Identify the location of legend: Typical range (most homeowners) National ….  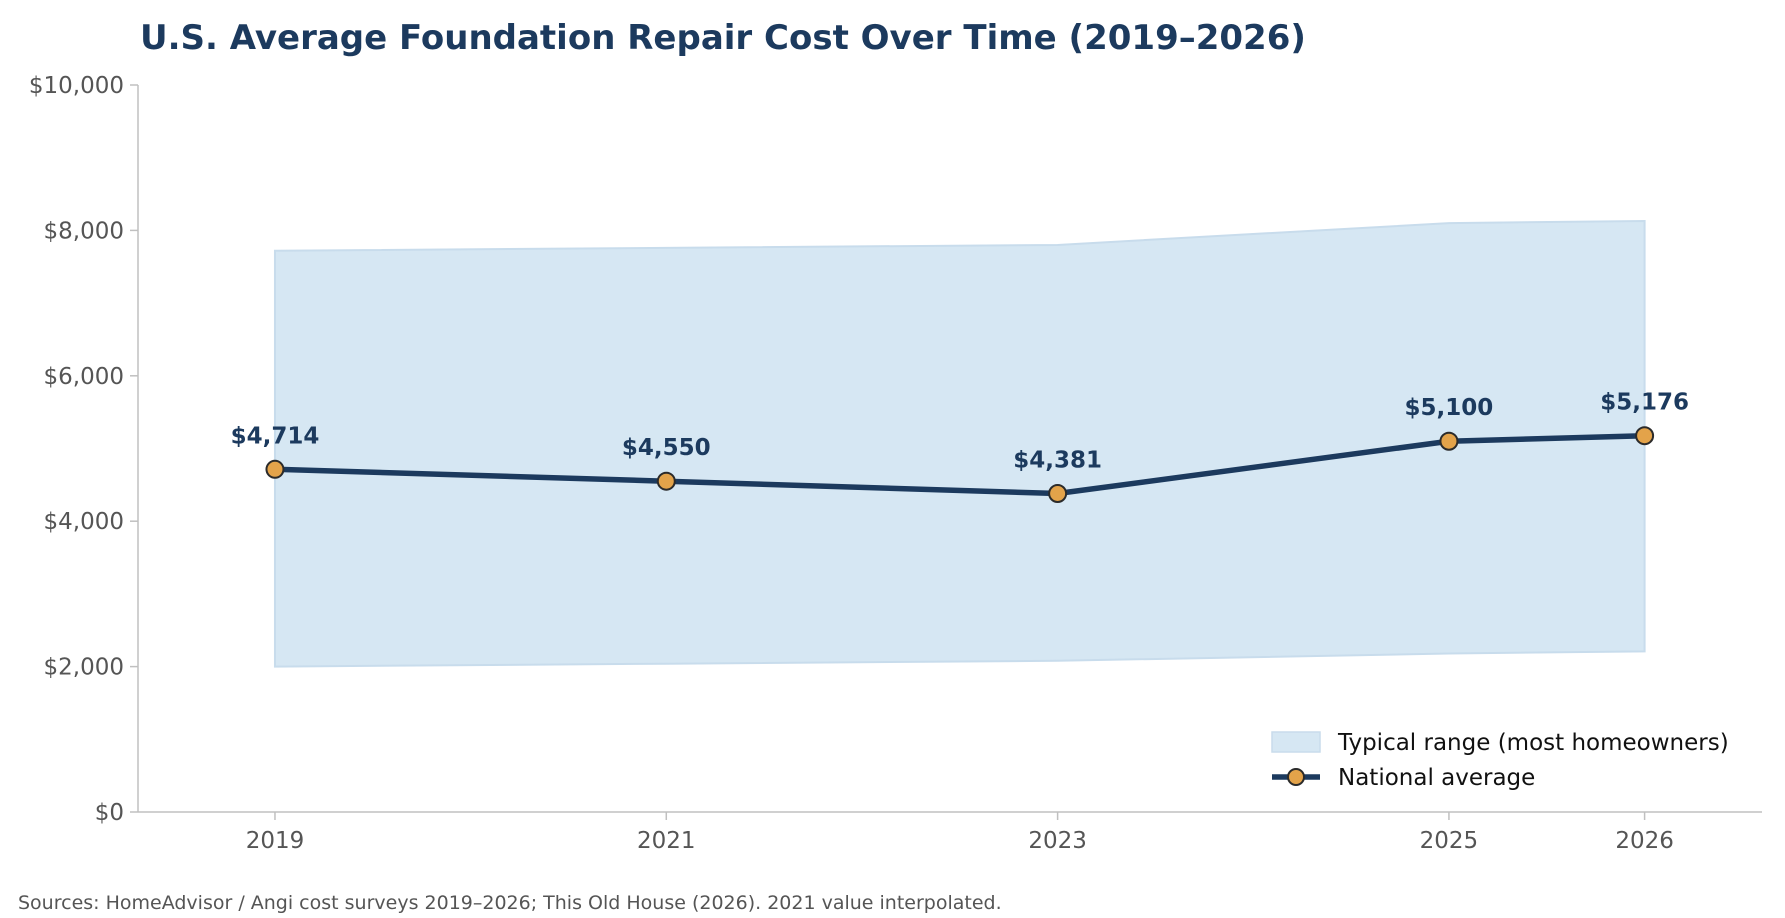
(1500, 760).